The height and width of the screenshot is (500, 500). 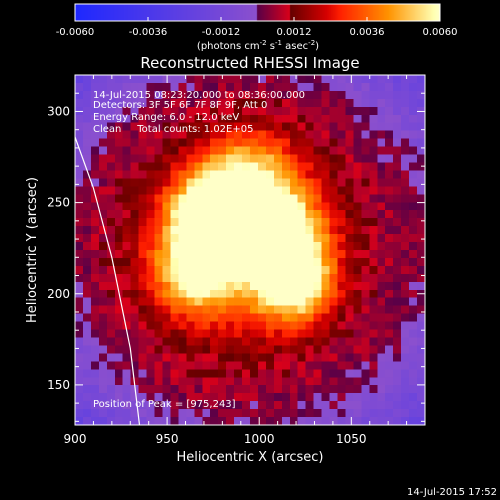 I want to click on colorbar-tick-label: 0.0012, so click(x=294, y=32).